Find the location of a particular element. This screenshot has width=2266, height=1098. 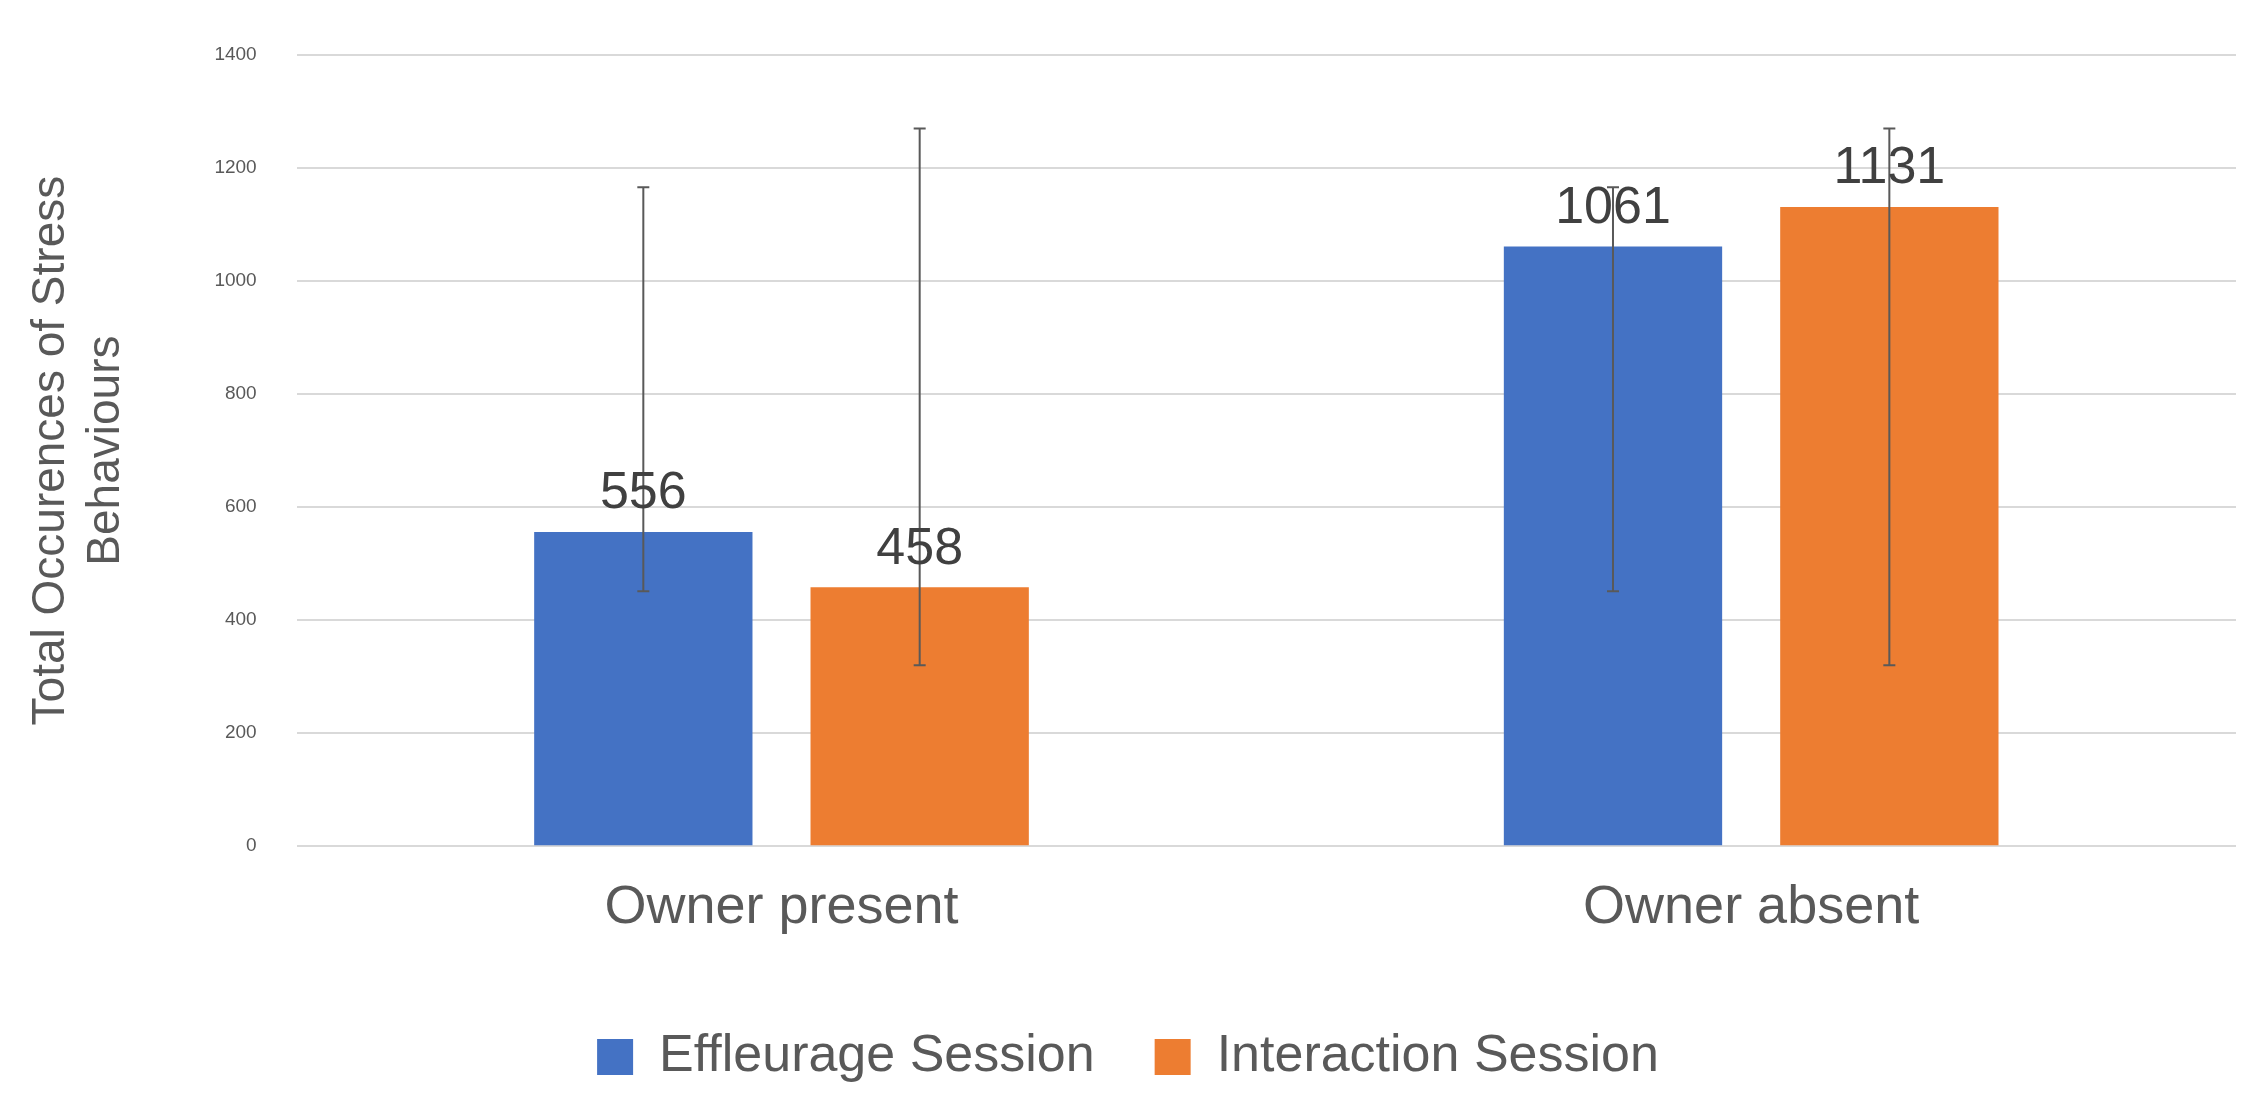

x-tick-label: Owner present is located at coordinates (781, 904).